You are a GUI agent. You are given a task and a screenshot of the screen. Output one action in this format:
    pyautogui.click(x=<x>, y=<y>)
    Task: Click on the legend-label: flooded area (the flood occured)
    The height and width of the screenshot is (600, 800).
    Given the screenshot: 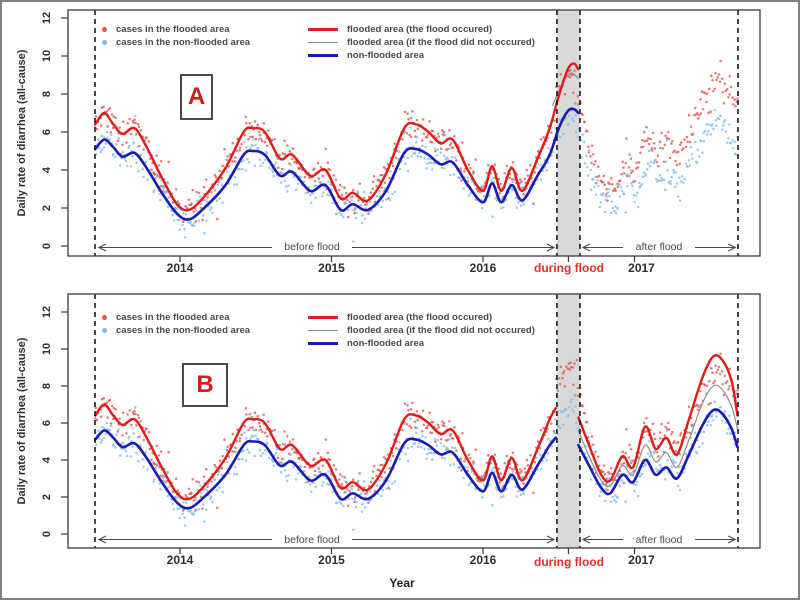 What is the action you would take?
    pyautogui.click(x=420, y=29)
    